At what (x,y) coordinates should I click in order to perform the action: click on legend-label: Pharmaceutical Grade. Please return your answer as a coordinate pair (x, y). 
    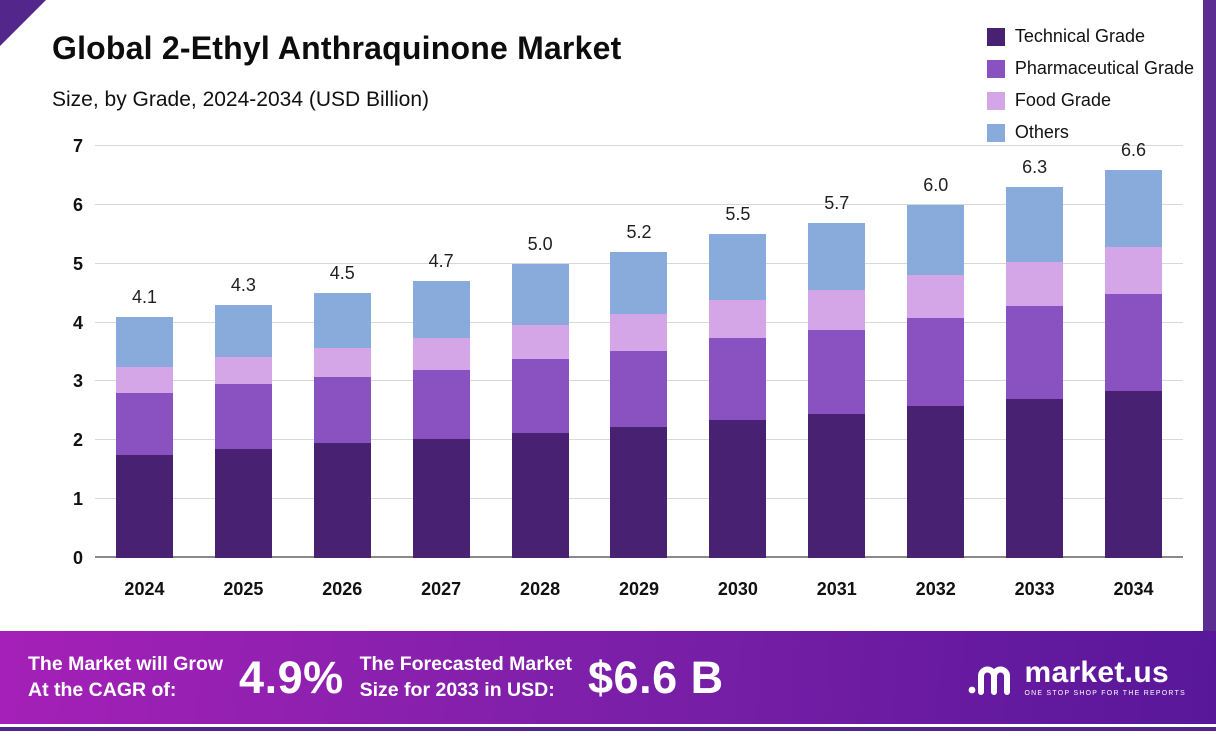
    Looking at the image, I should click on (1104, 68).